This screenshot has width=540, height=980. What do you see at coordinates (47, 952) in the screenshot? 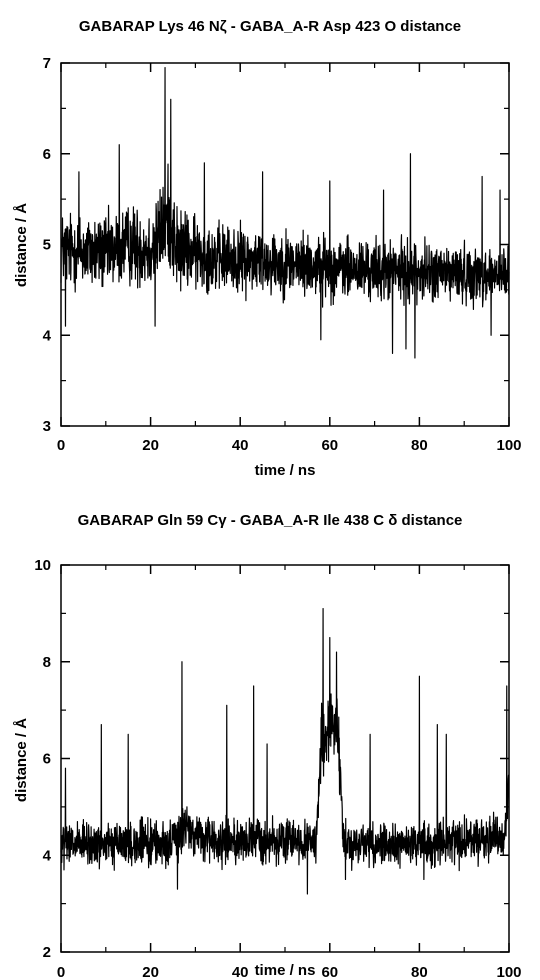
I see `y-tick-label: 2` at bounding box center [47, 952].